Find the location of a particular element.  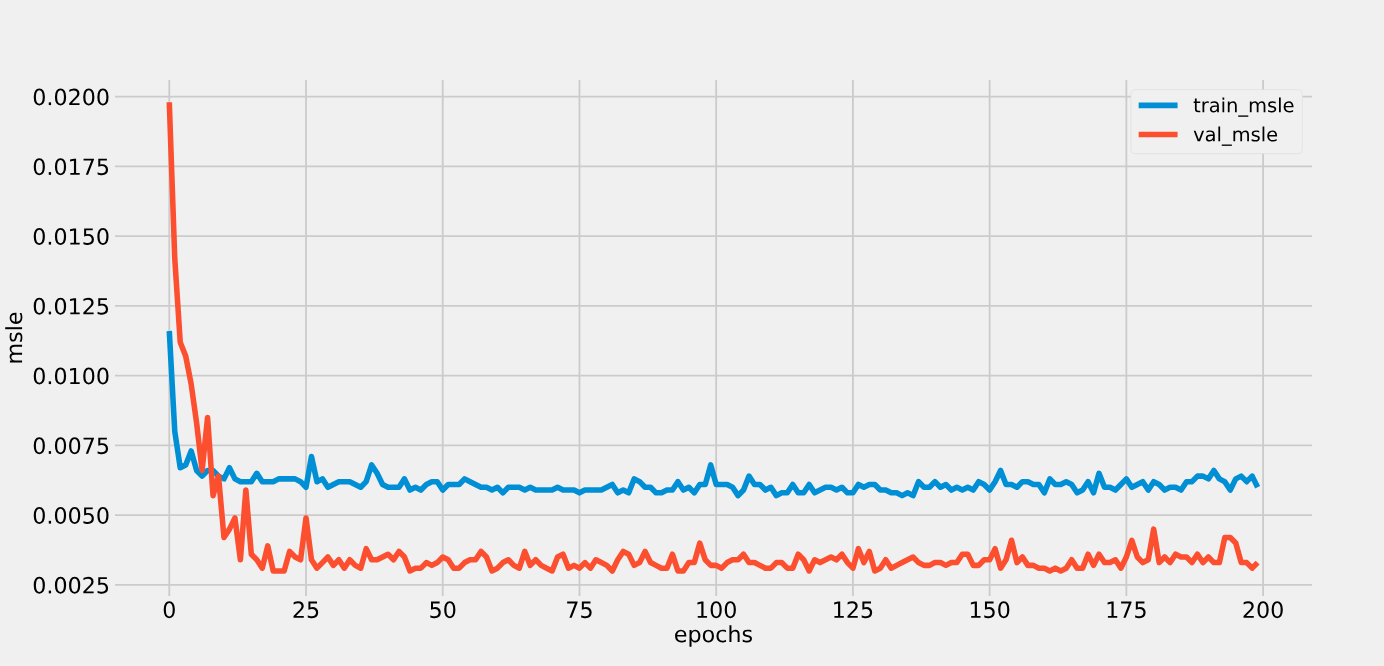

y-tick-label: 0.0025 is located at coordinates (71, 585).